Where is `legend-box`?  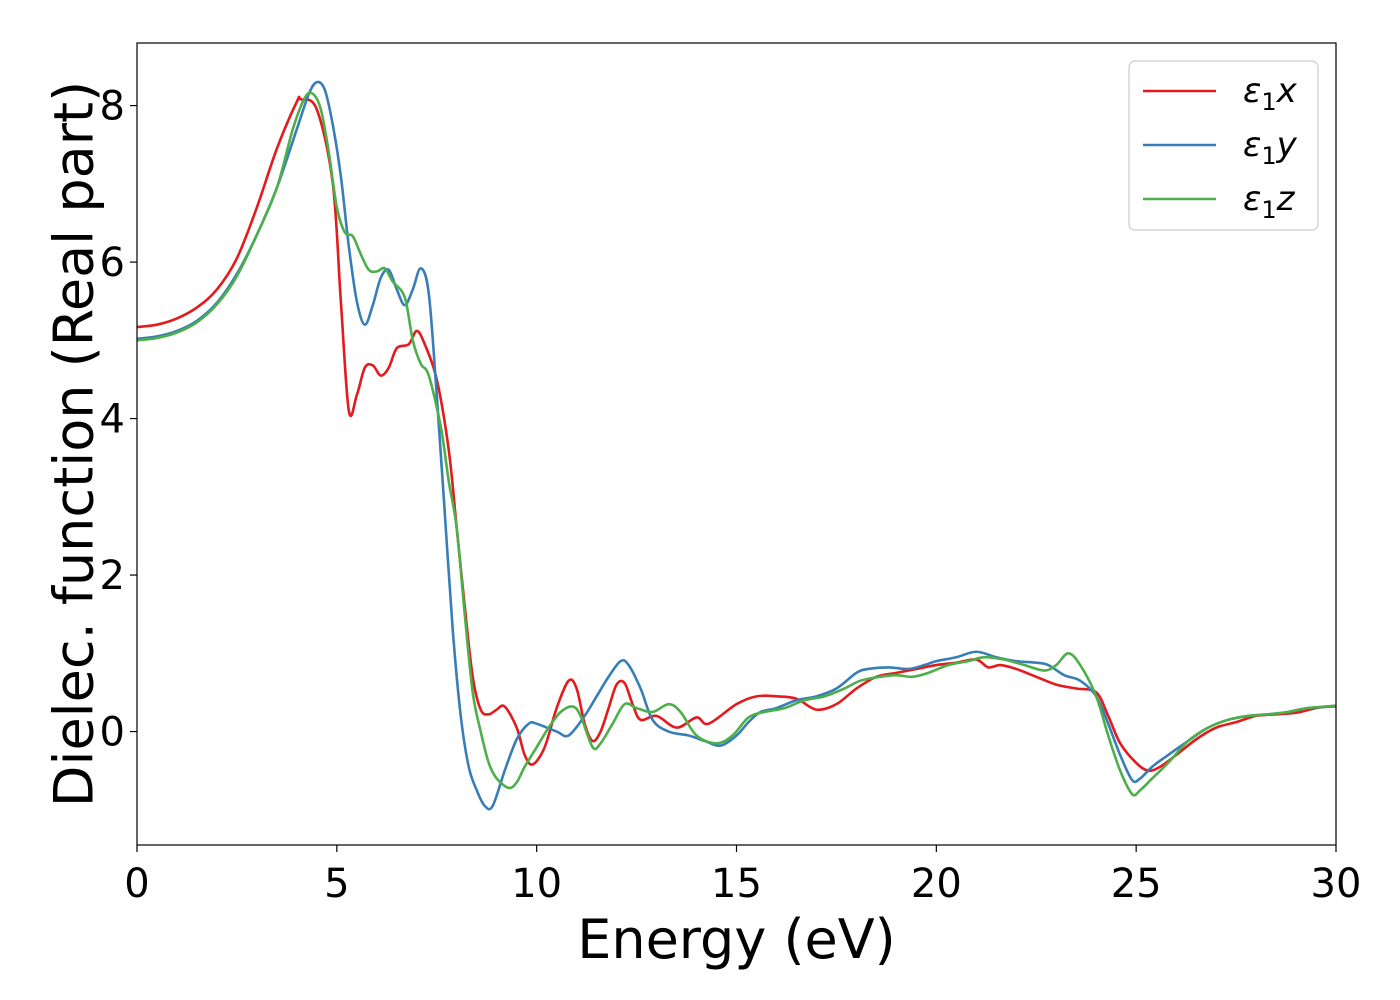 legend-box is located at coordinates (1223, 145).